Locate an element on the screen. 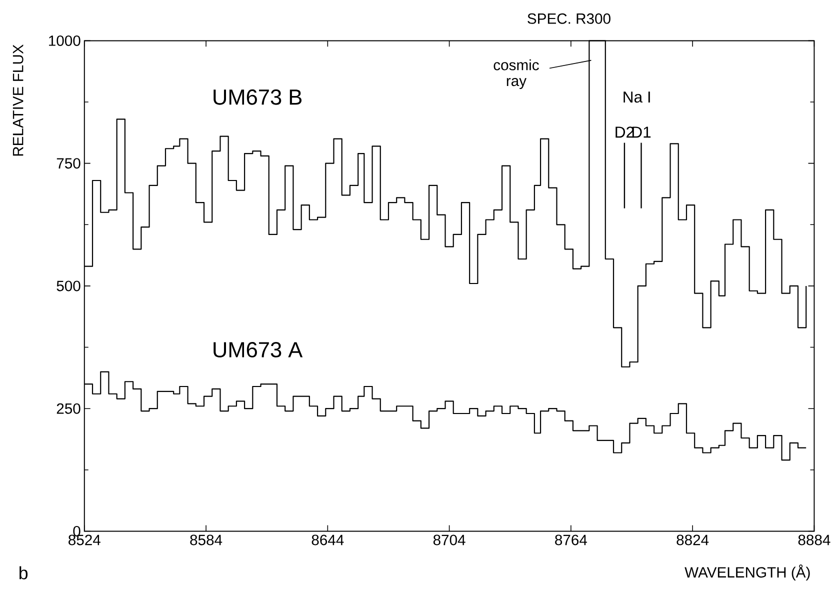 This screenshot has height=592, width=834. x-tick-label: 8764 is located at coordinates (571, 540).